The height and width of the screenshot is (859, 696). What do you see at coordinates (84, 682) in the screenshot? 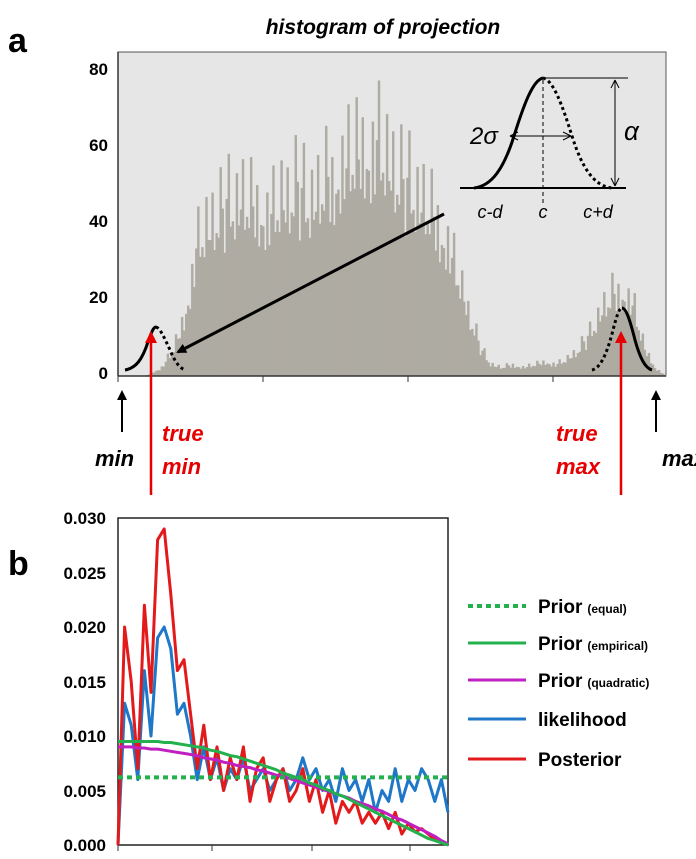
I see `b-y-tick-label: 0.015` at bounding box center [84, 682].